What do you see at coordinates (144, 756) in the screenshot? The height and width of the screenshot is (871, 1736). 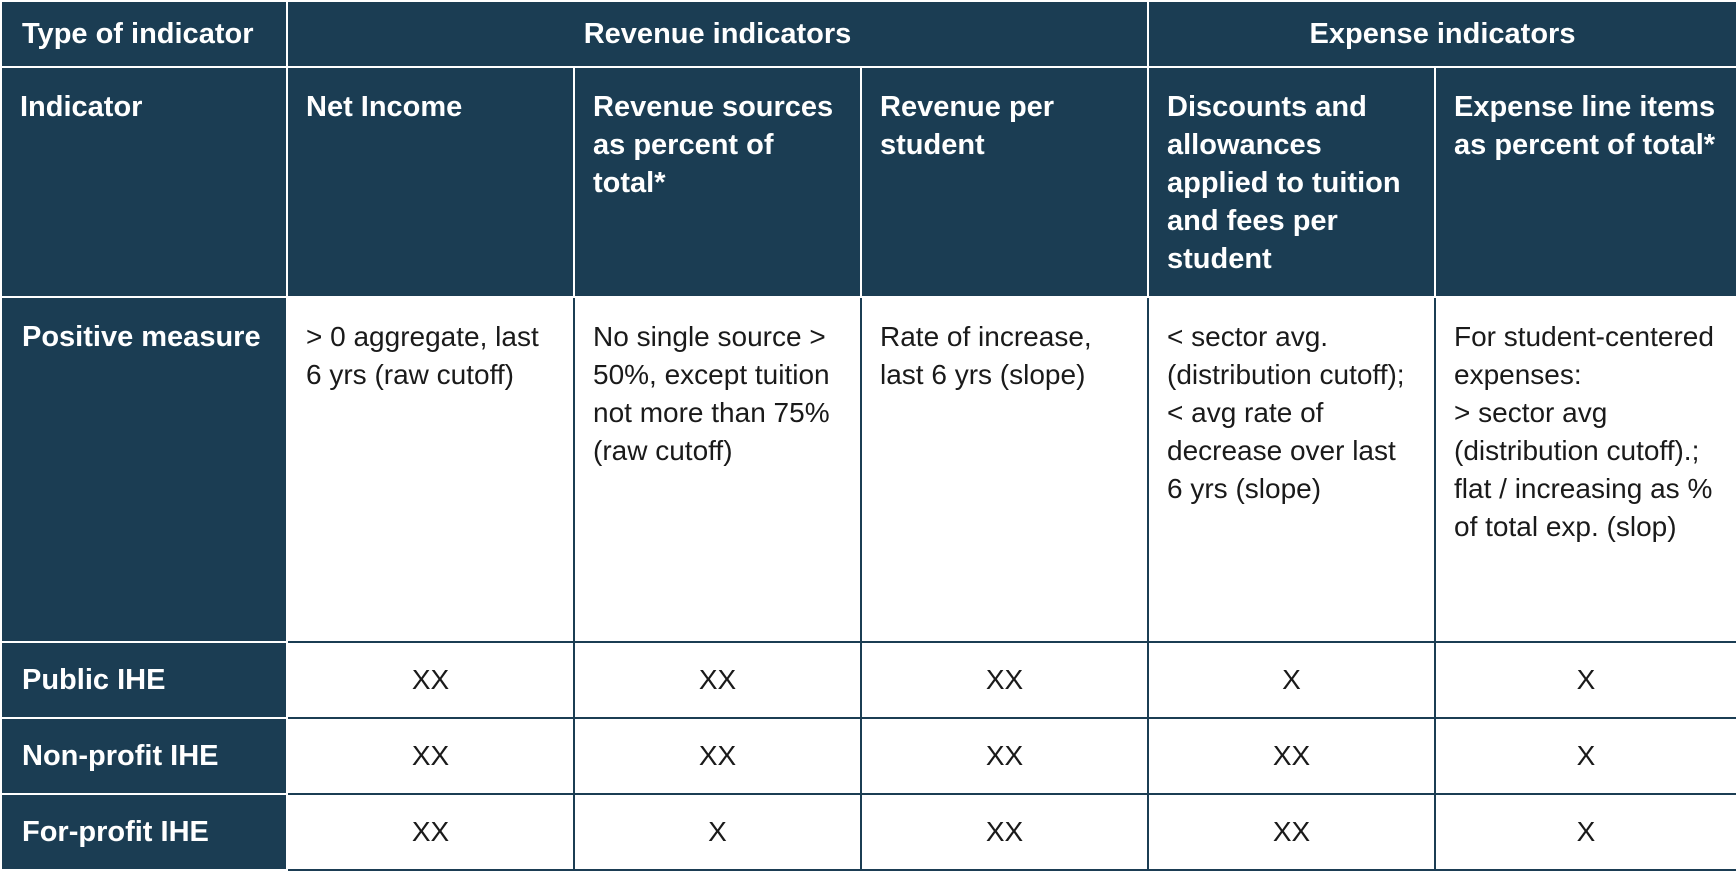 I see `ihe-label: Non-profit IHE` at bounding box center [144, 756].